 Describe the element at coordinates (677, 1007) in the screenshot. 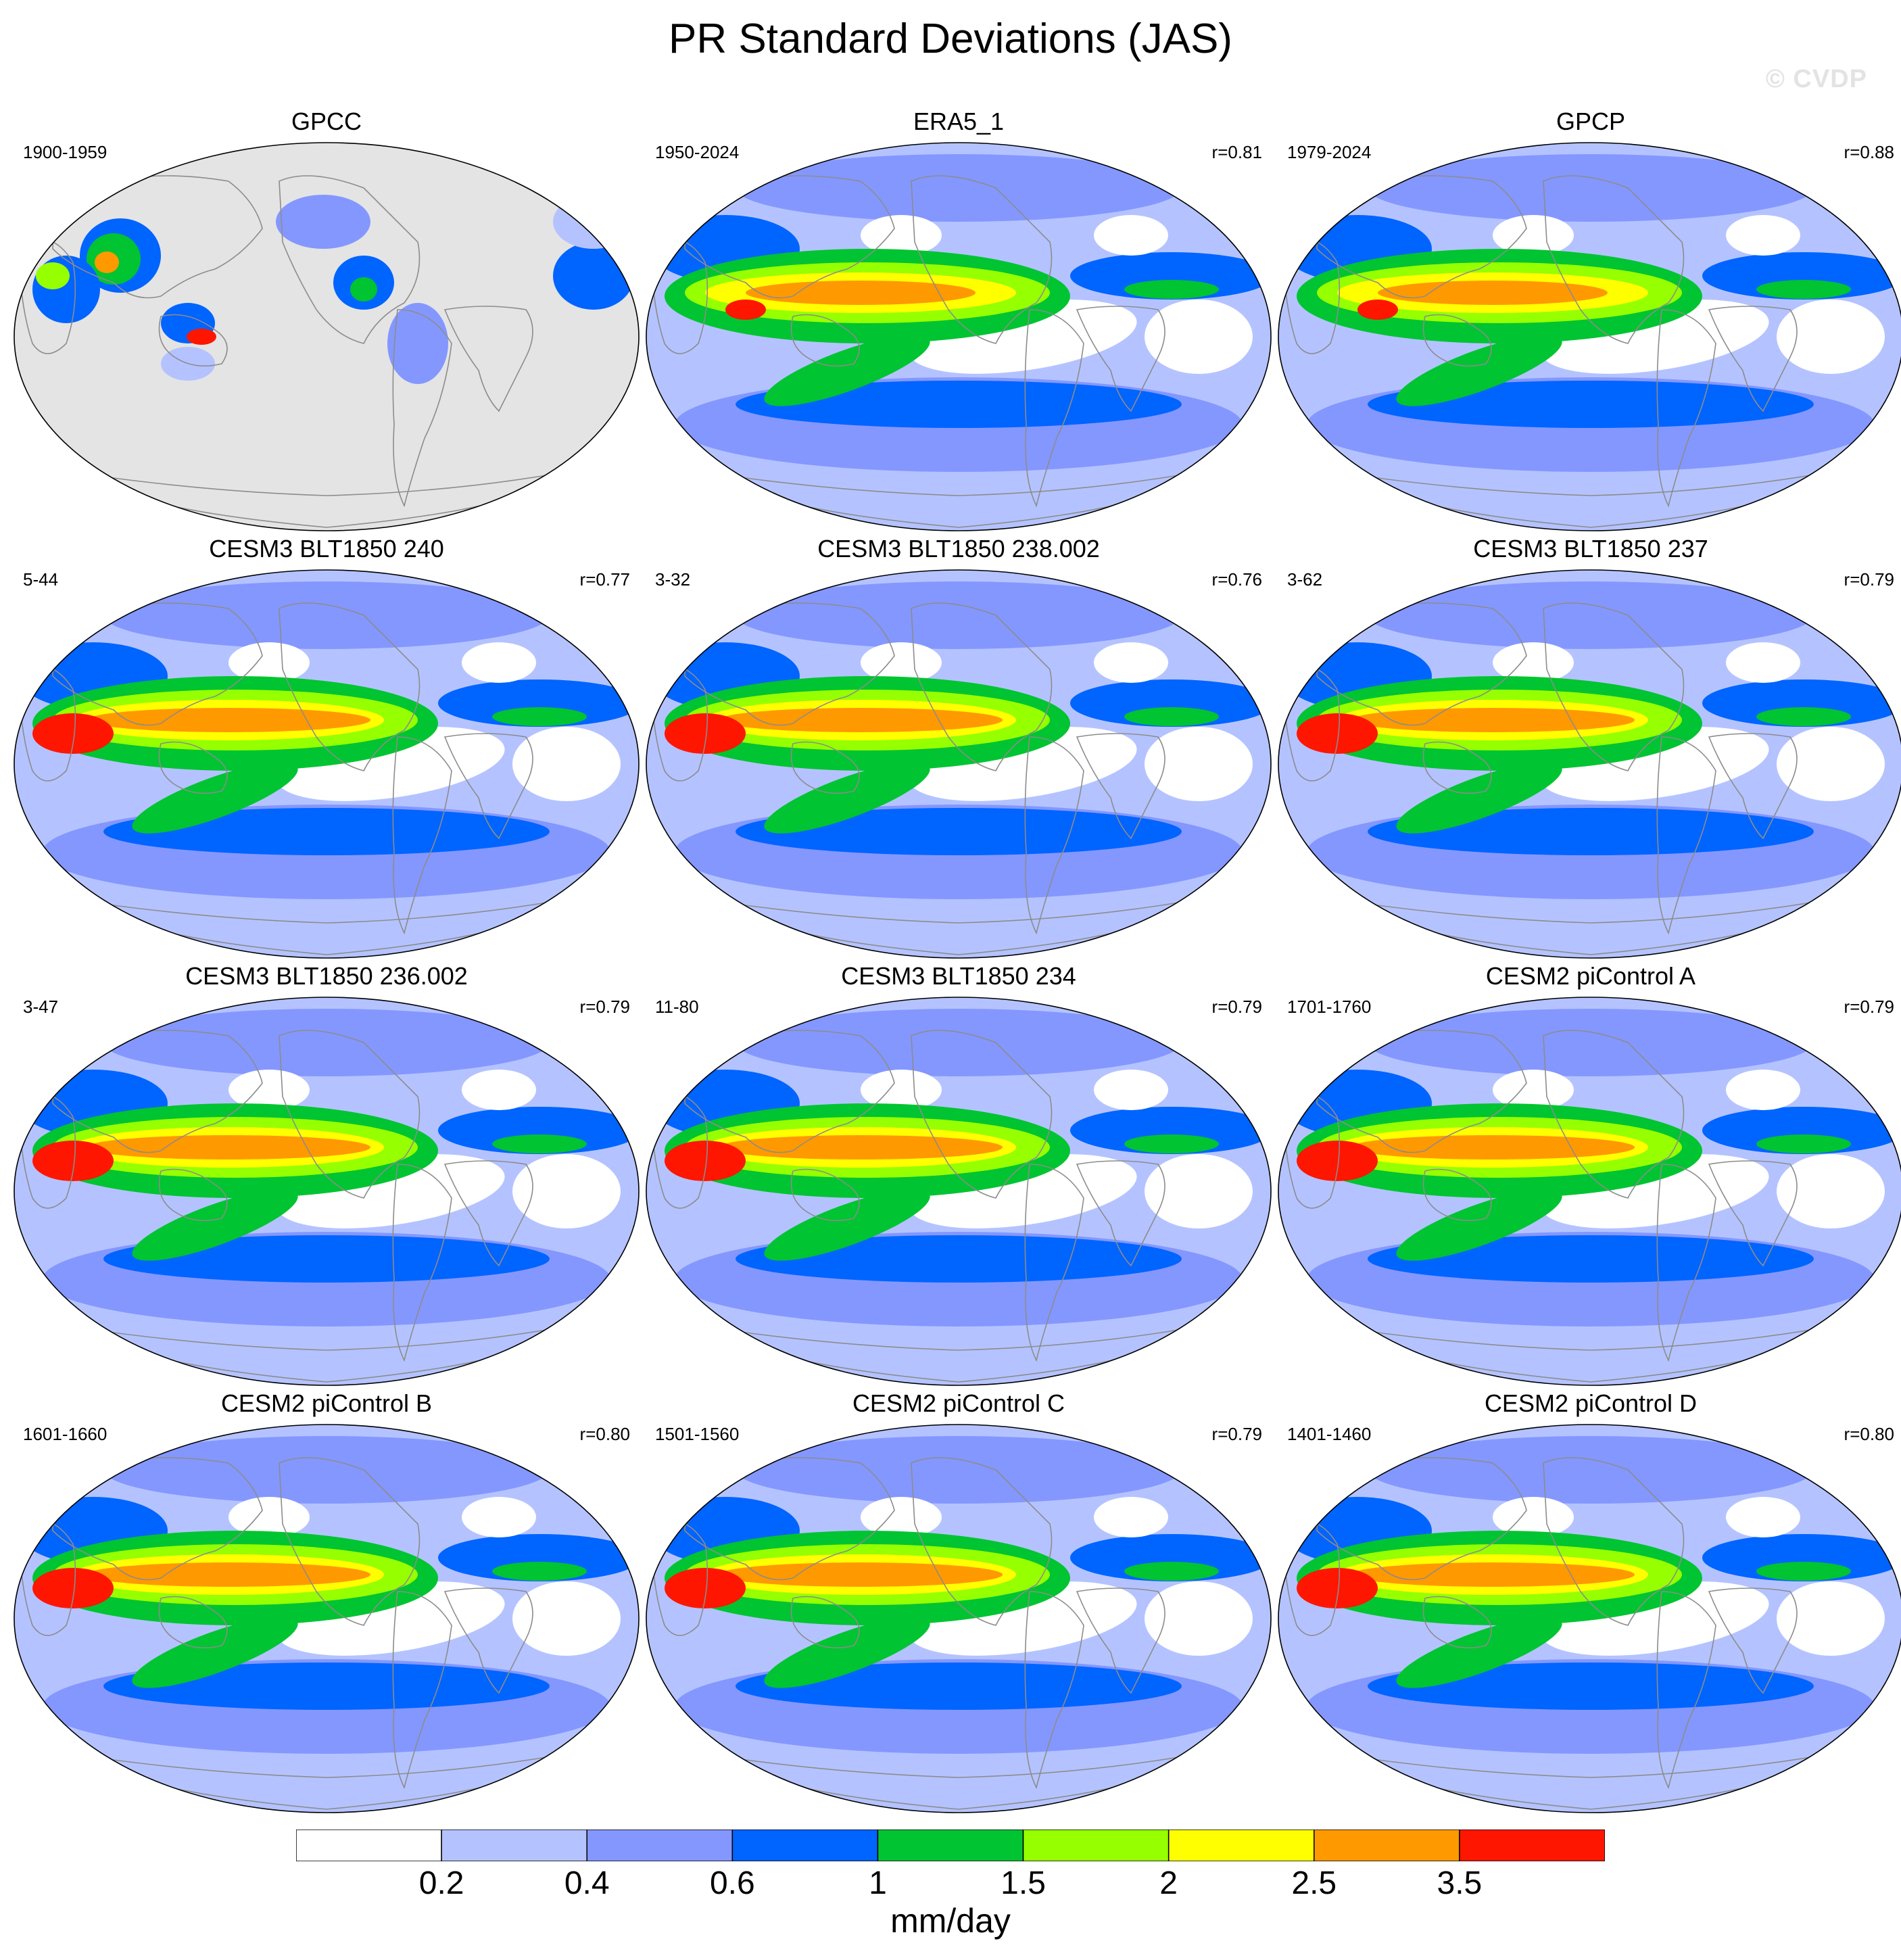

I see `panel-years: 11-80` at that location.